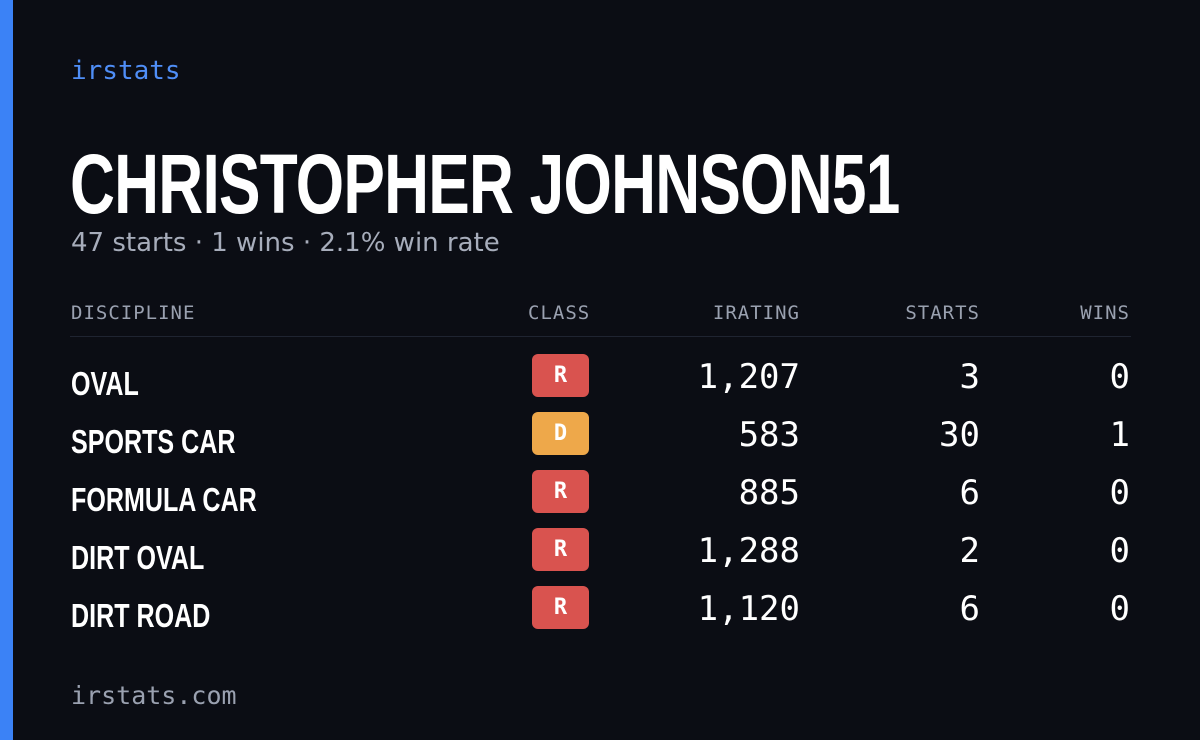 The width and height of the screenshot is (1200, 740). What do you see at coordinates (600, 336) in the screenshot?
I see `header-divider` at bounding box center [600, 336].